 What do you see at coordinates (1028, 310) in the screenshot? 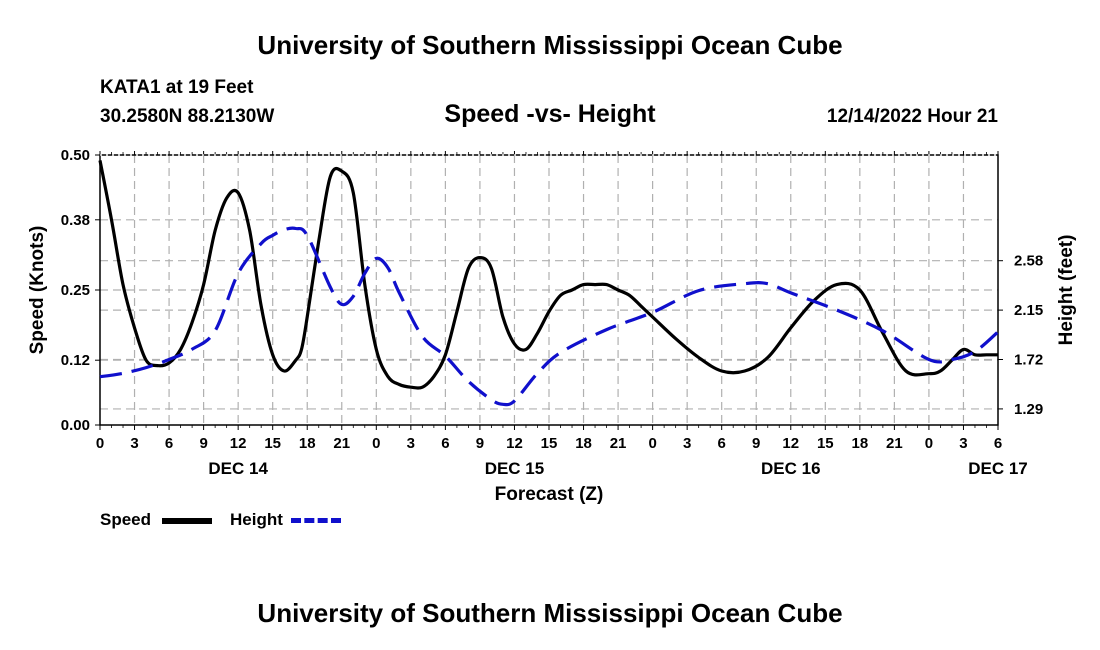
I see `y-right-tick-label: 2.15` at bounding box center [1028, 310].